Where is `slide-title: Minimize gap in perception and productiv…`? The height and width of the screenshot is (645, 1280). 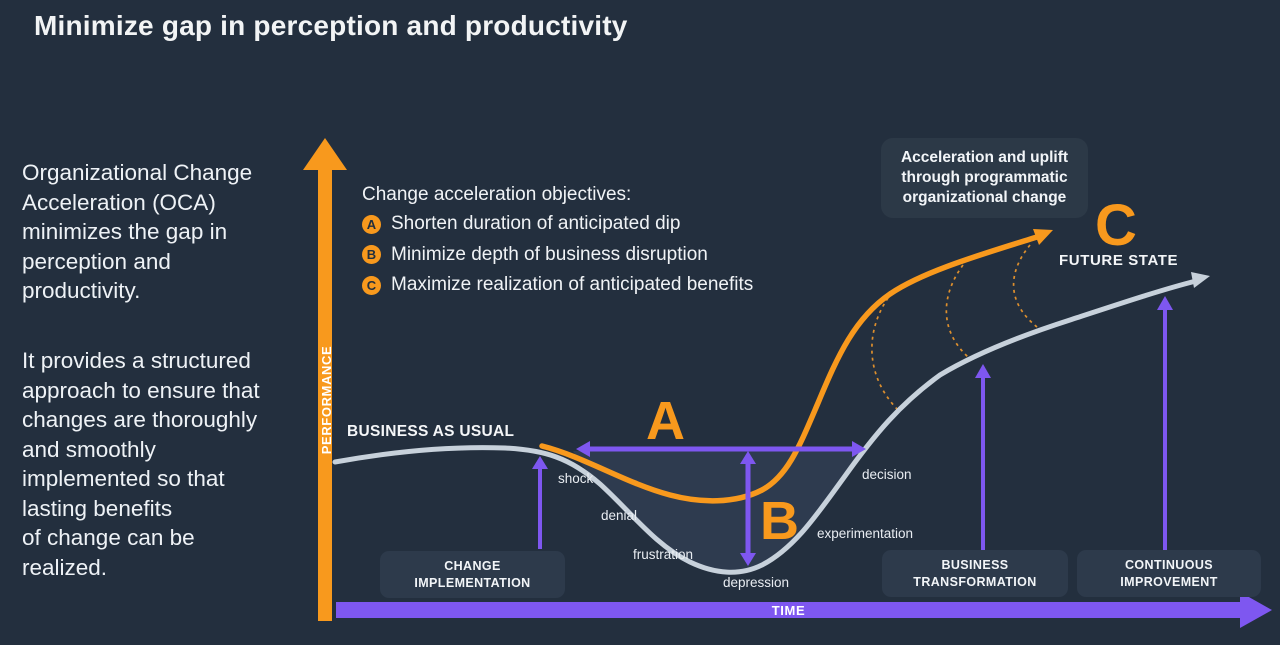 slide-title: Minimize gap in perception and productiv… is located at coordinates (331, 25).